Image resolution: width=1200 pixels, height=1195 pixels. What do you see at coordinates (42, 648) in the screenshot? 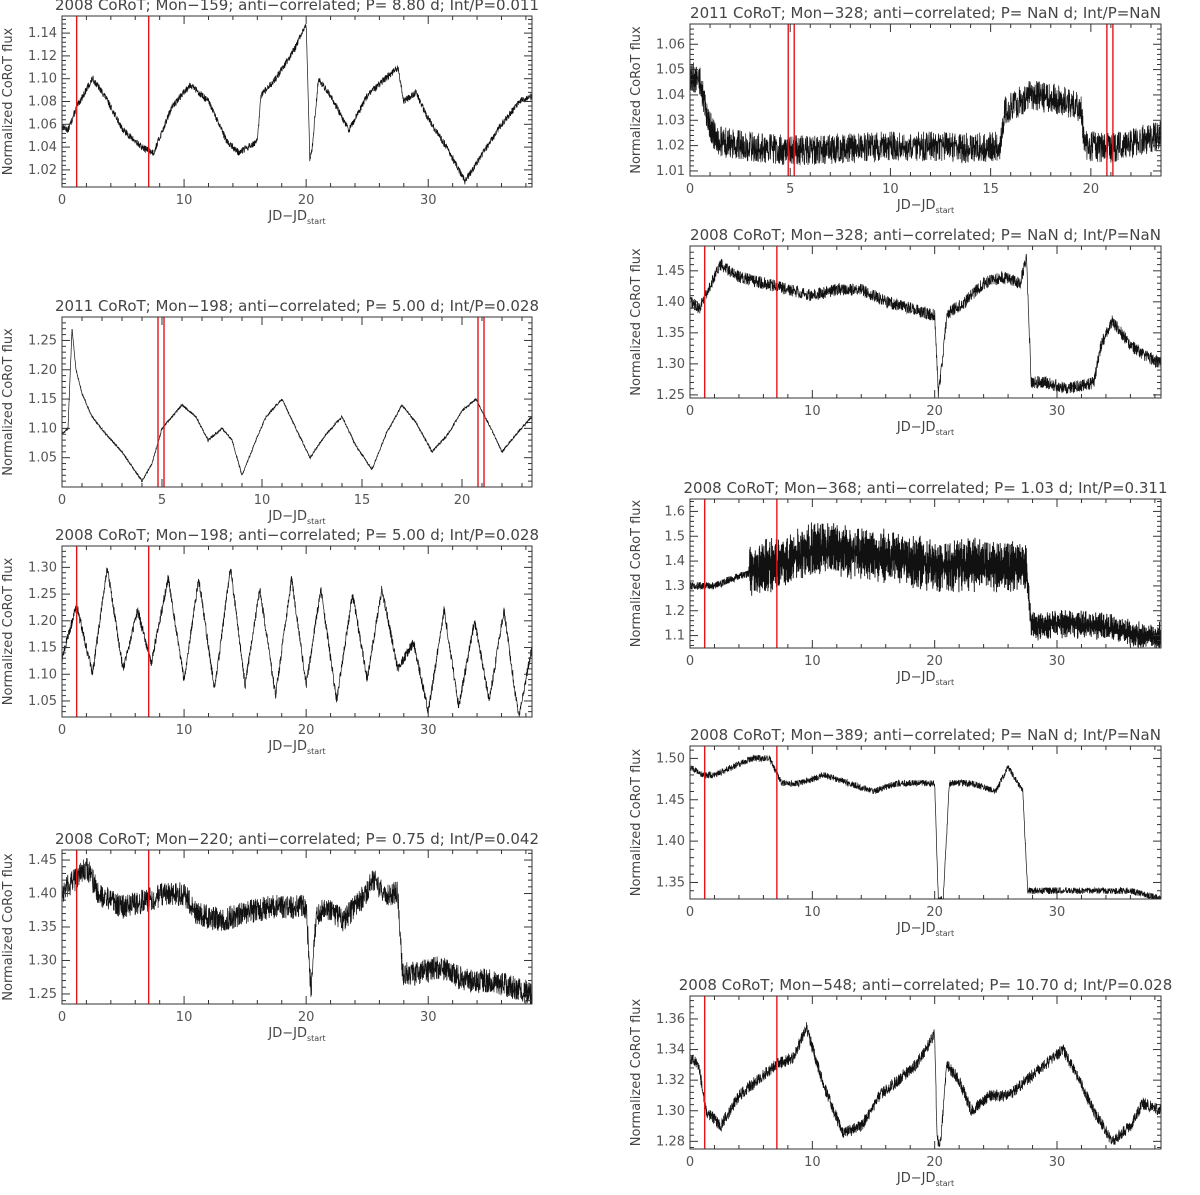
I see `y-tick-label: 1.15` at bounding box center [42, 648].